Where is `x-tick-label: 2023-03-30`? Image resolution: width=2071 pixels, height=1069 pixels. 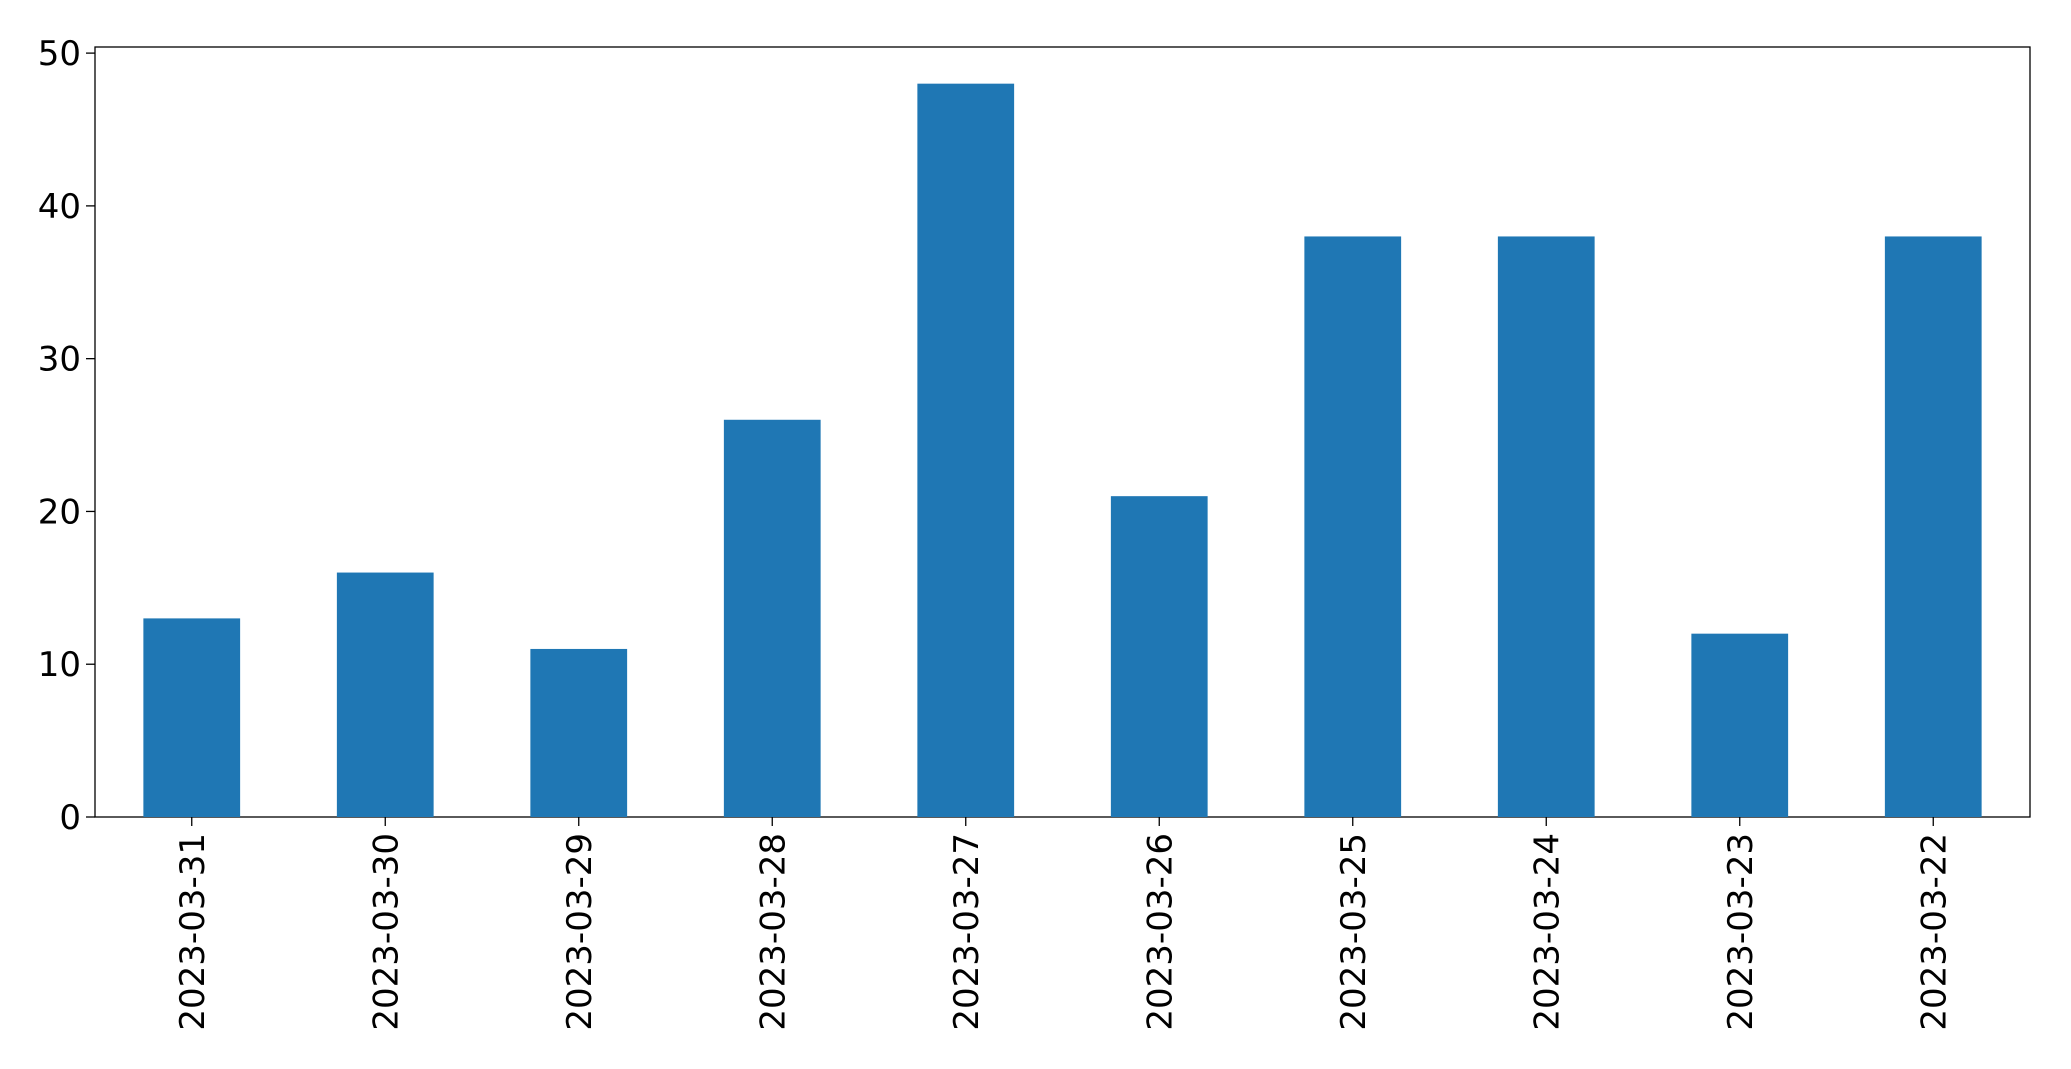
x-tick-label: 2023-03-30 is located at coordinates (386, 932).